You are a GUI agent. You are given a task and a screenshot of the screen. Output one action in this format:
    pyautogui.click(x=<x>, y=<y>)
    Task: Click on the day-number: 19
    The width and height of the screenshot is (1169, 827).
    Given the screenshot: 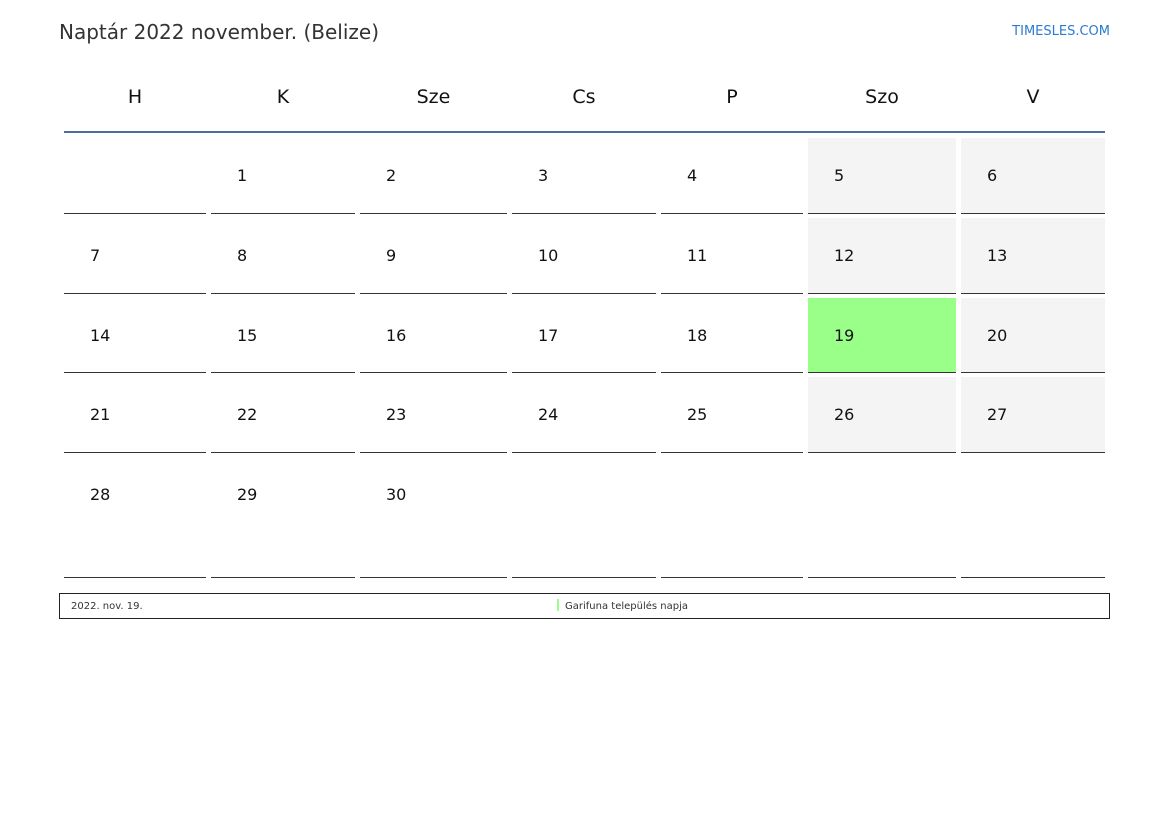 What is the action you would take?
    pyautogui.click(x=844, y=335)
    